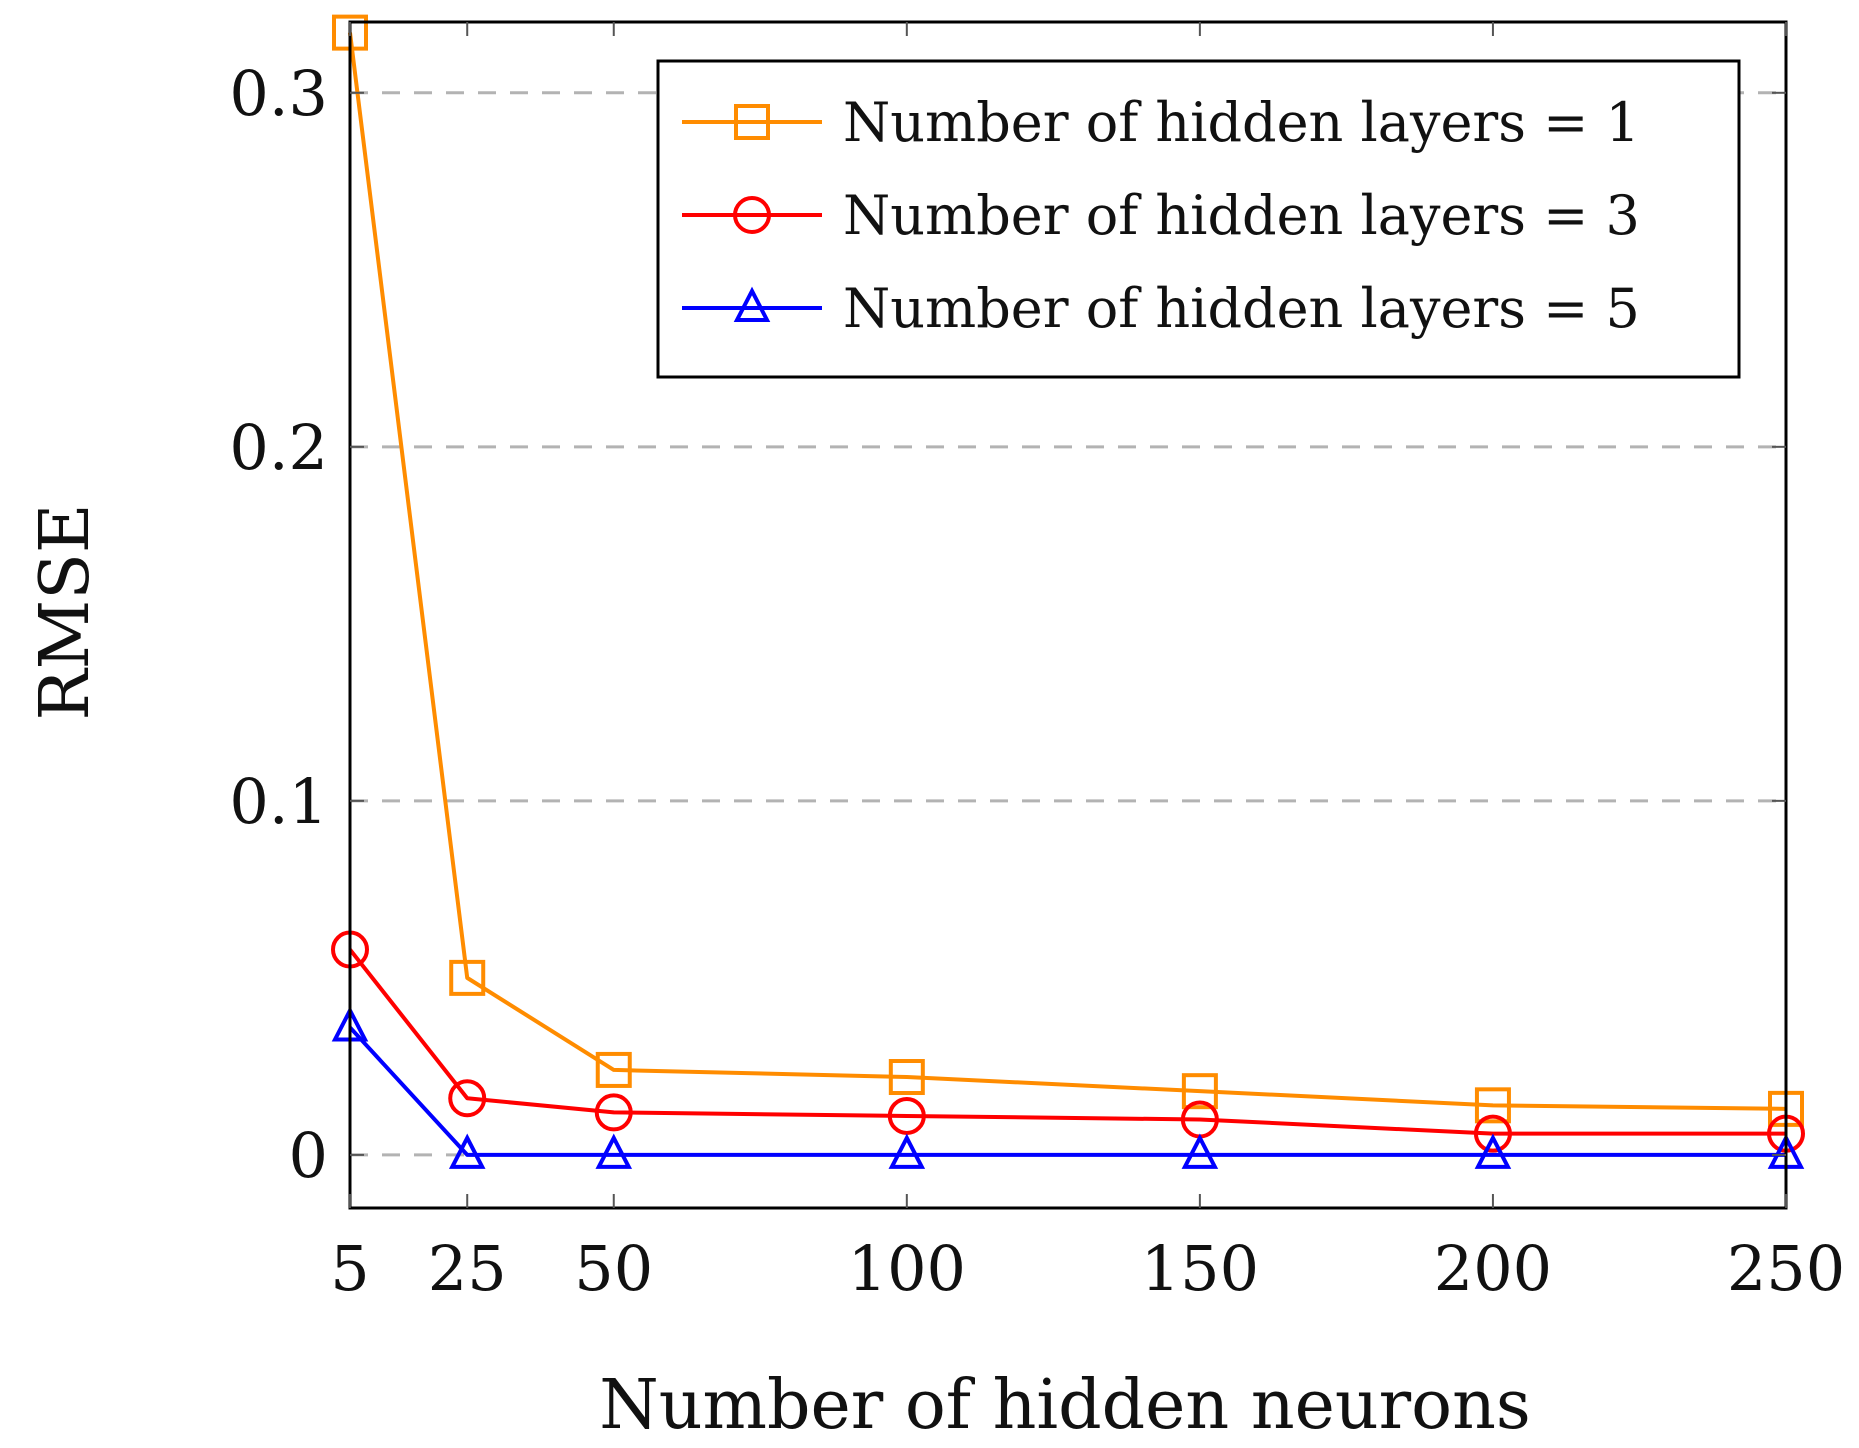 Image resolution: width=1859 pixels, height=1448 pixels. I want to click on y-axis-title: RMSE, so click(65, 611).